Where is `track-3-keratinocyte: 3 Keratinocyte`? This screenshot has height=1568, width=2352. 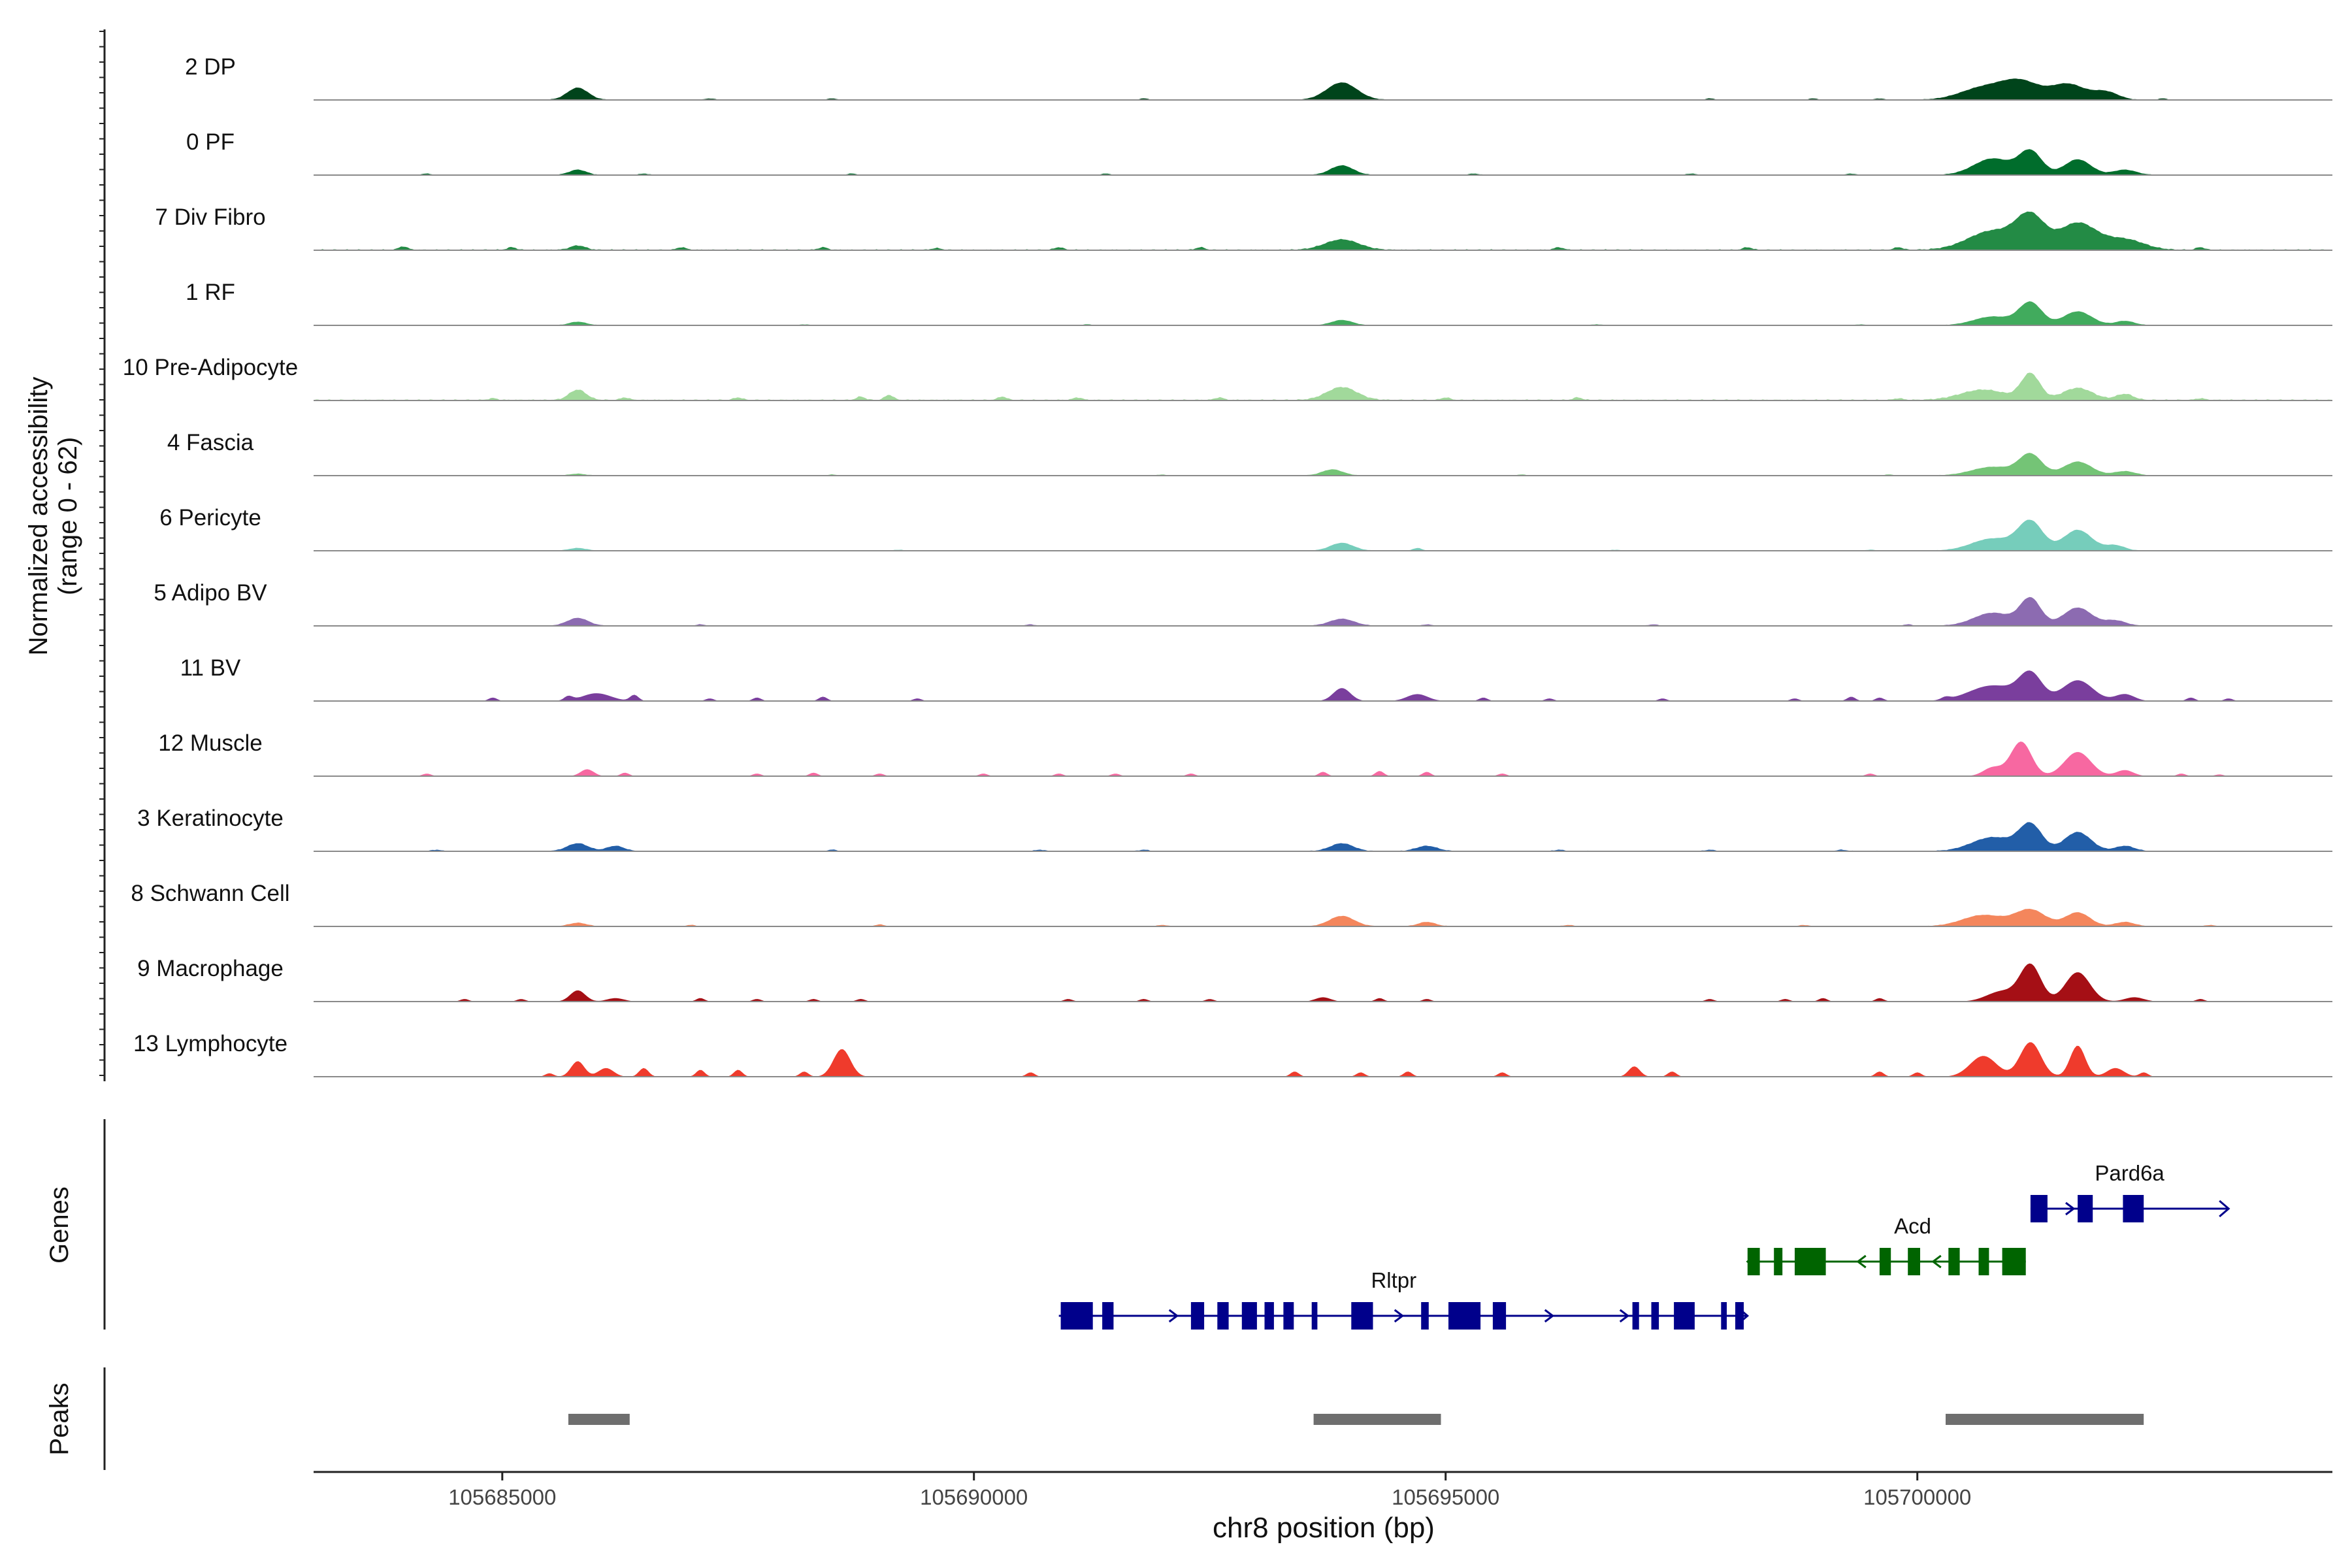
track-3-keratinocyte: 3 Keratinocyte is located at coordinates (1234, 829).